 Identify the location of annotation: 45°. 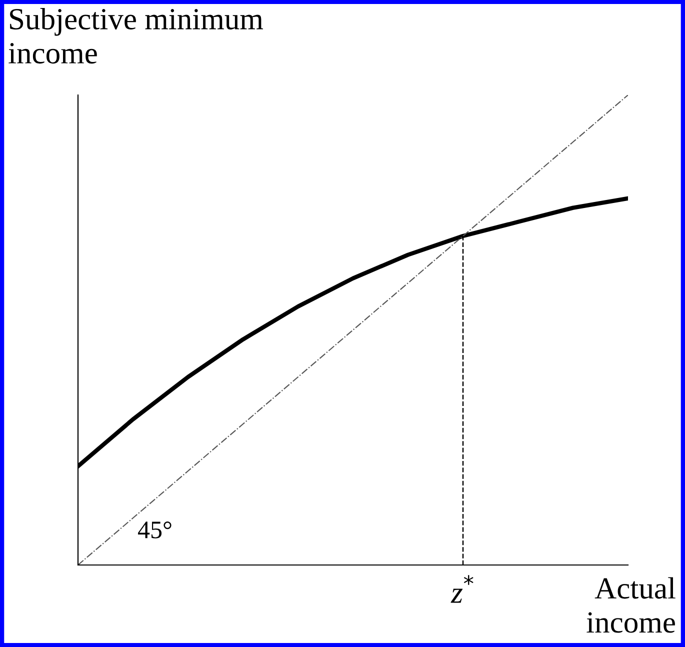
(155, 529).